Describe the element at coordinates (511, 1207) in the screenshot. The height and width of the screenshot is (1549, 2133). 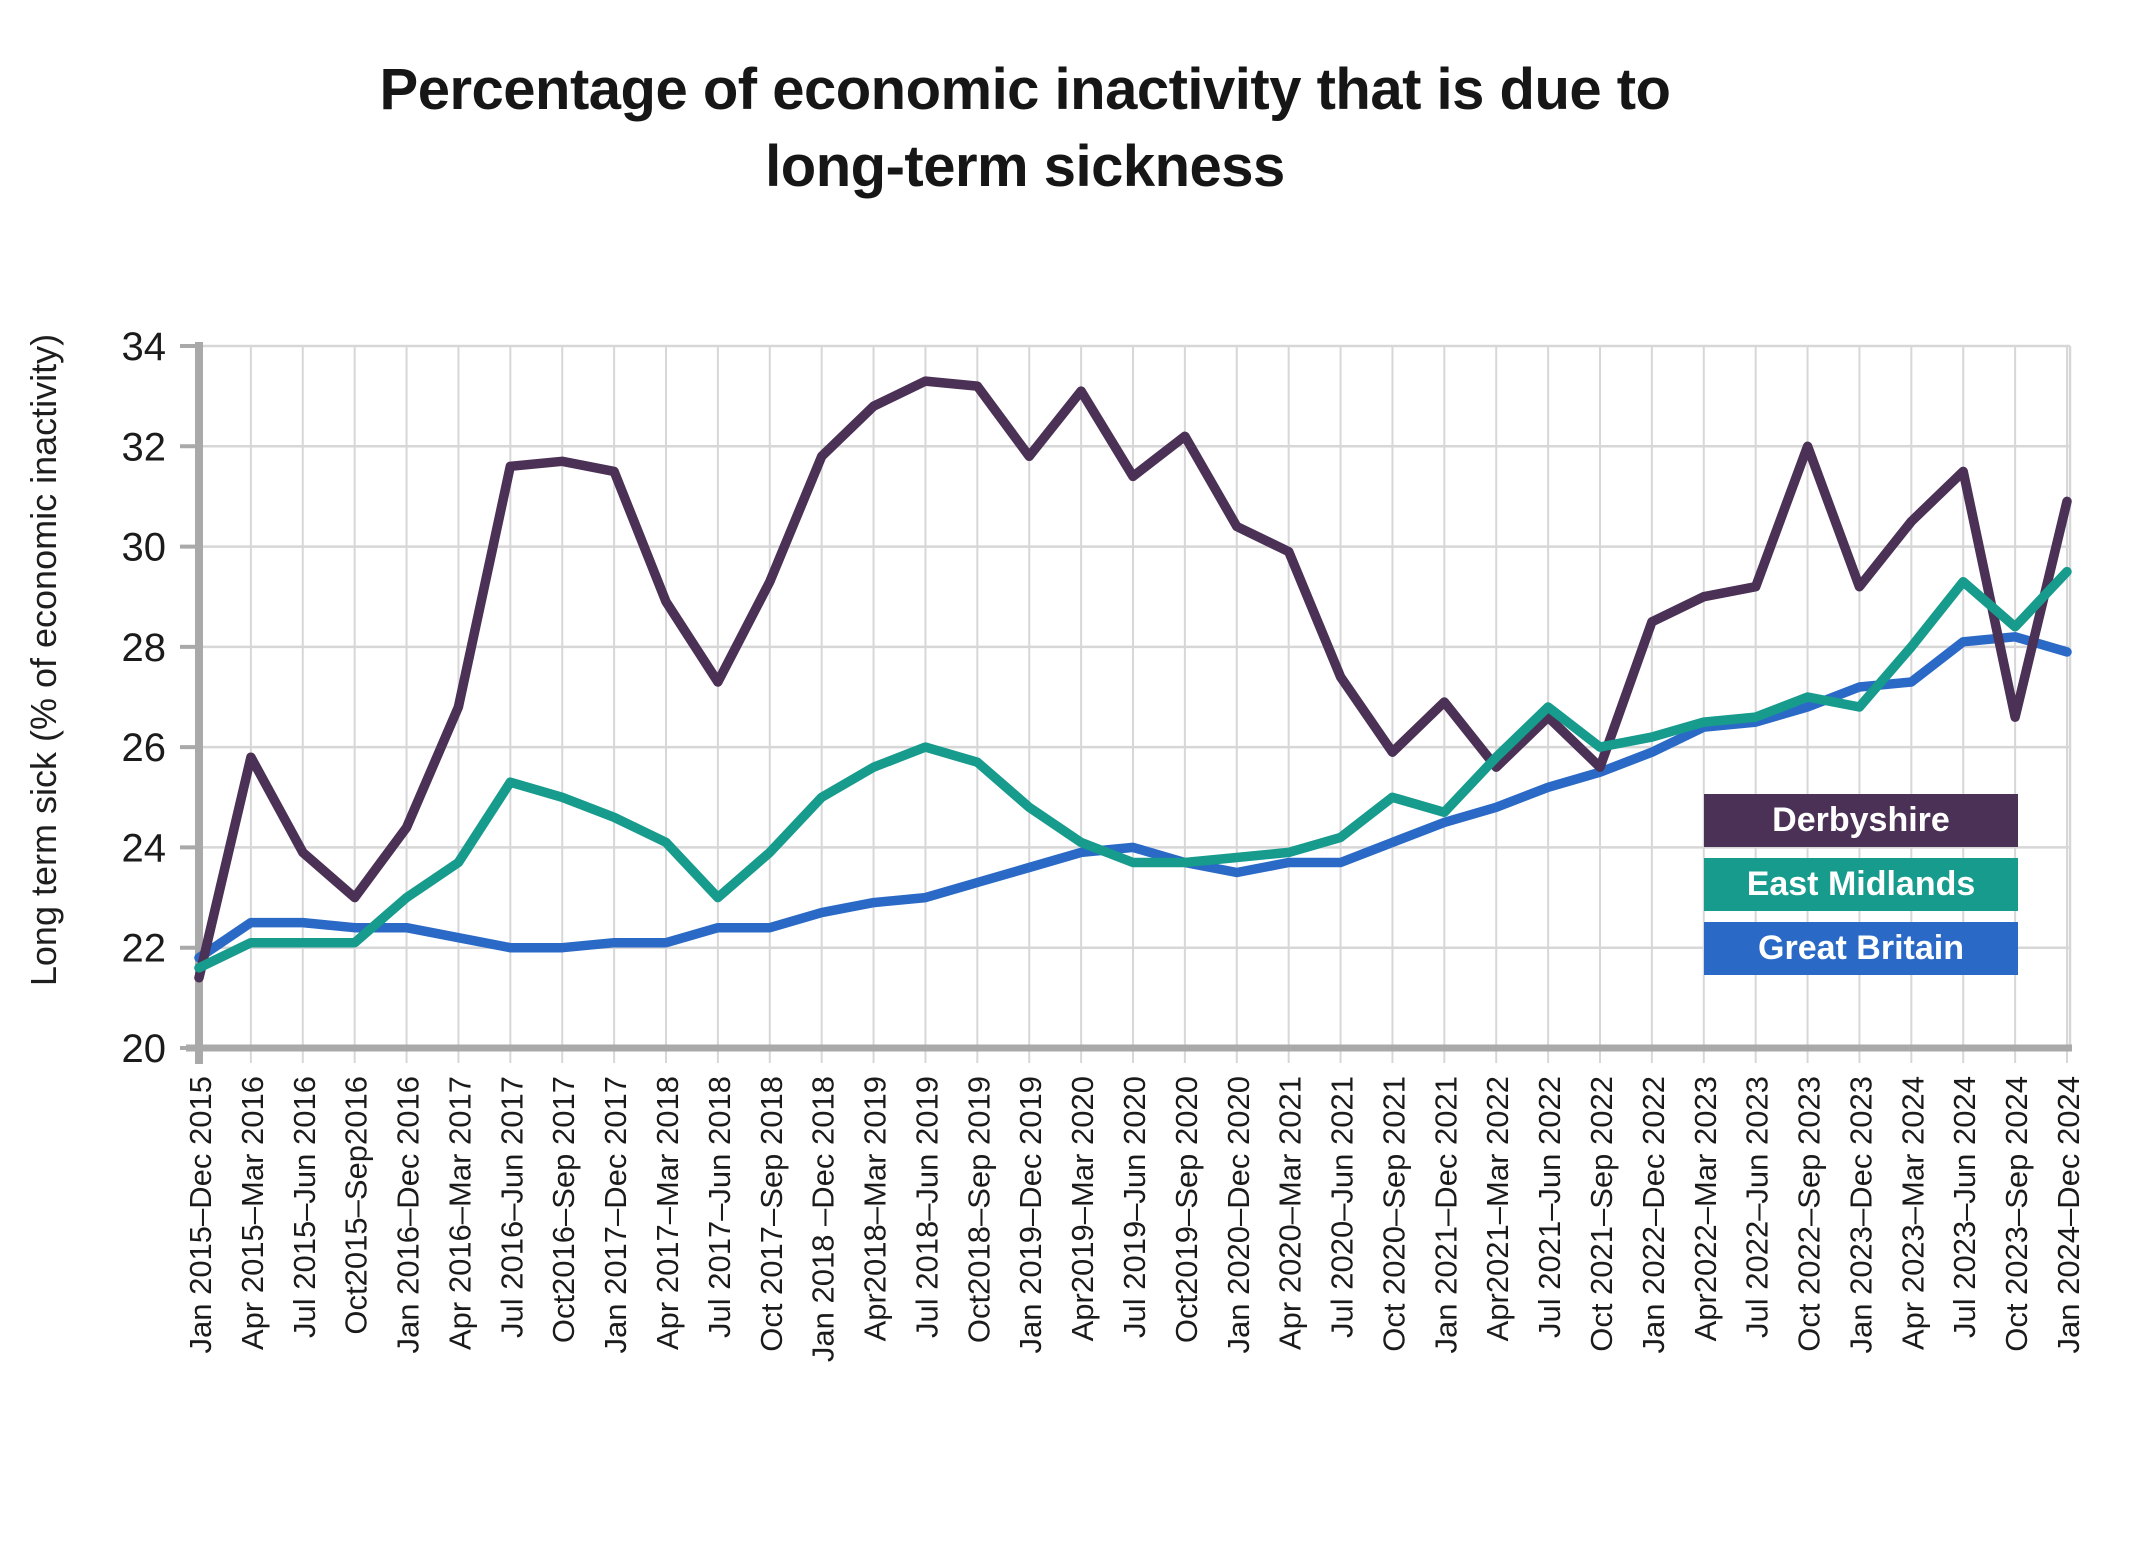
I see `x-tick-label: Jul 2016–Jun 2017` at that location.